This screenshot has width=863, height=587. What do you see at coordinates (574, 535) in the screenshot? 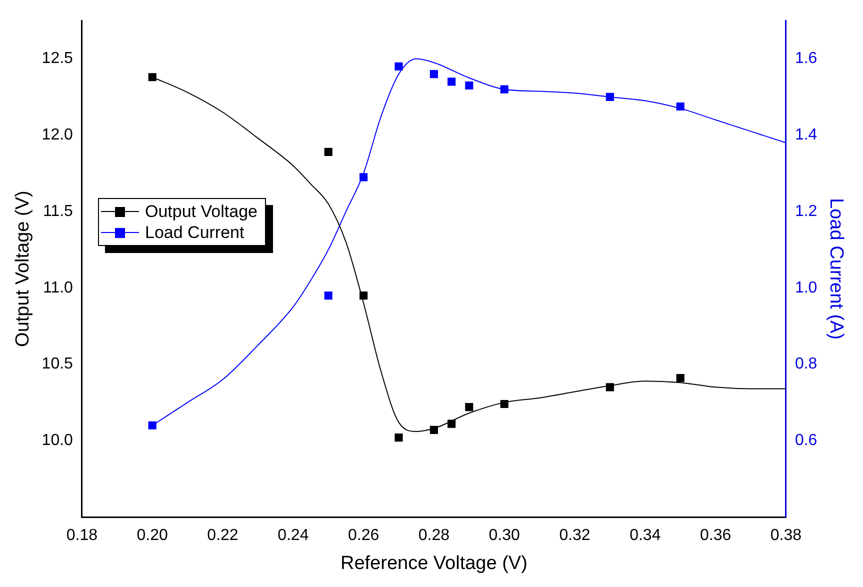
I see `x-tick-label: 0.32` at bounding box center [574, 535].